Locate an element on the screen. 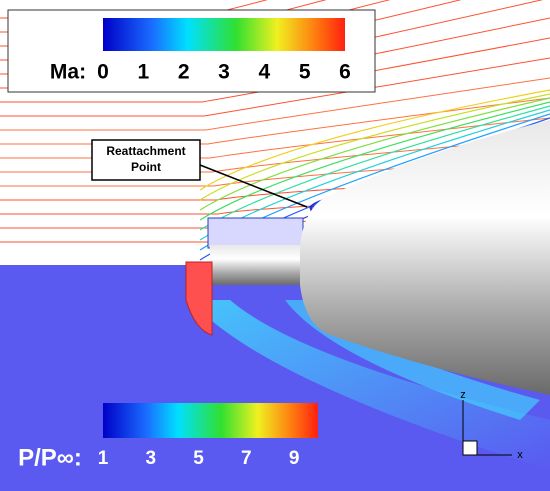  axis-label: z is located at coordinates (463, 395).